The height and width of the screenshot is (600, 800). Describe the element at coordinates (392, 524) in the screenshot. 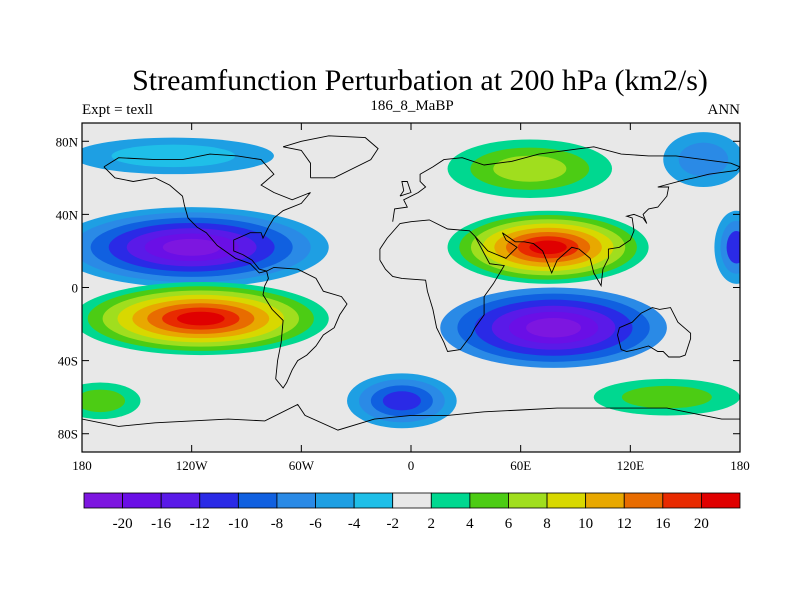

I see `colorbar-label: -2` at that location.